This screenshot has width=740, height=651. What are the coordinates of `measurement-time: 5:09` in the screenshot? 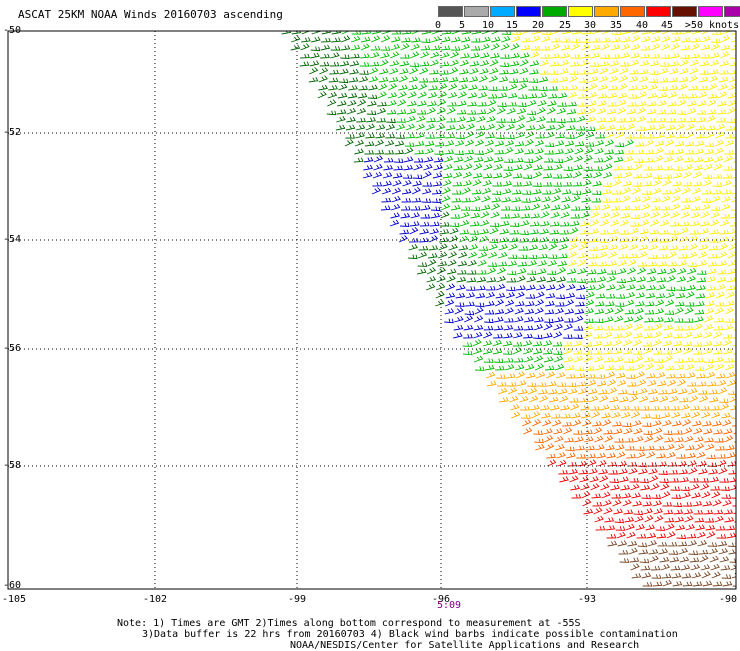 It's located at (449, 605).